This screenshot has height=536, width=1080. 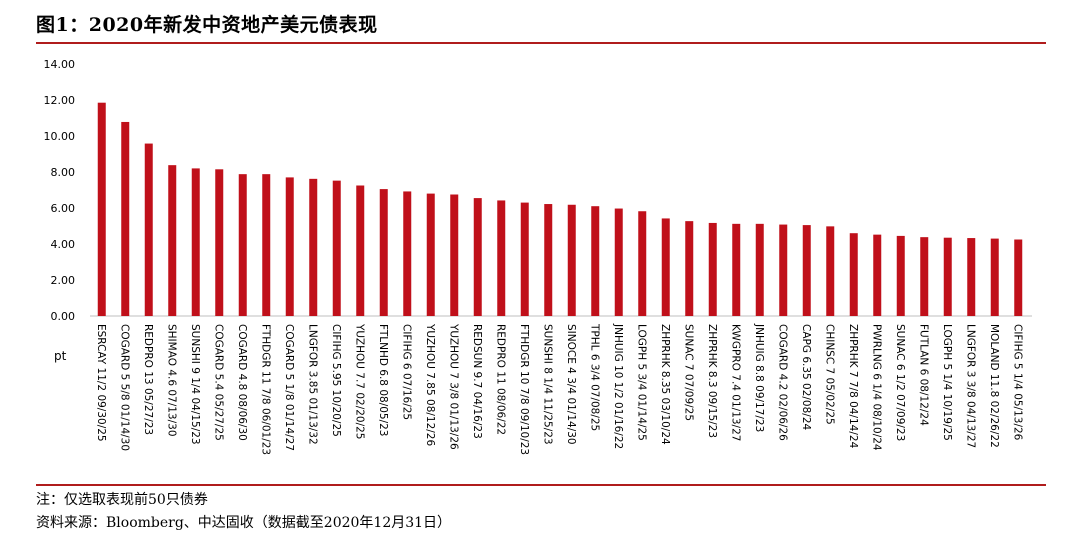 What do you see at coordinates (665, 384) in the screenshot?
I see `x-tick-label: ZHPRHK 8.35 03/10/24` at bounding box center [665, 384].